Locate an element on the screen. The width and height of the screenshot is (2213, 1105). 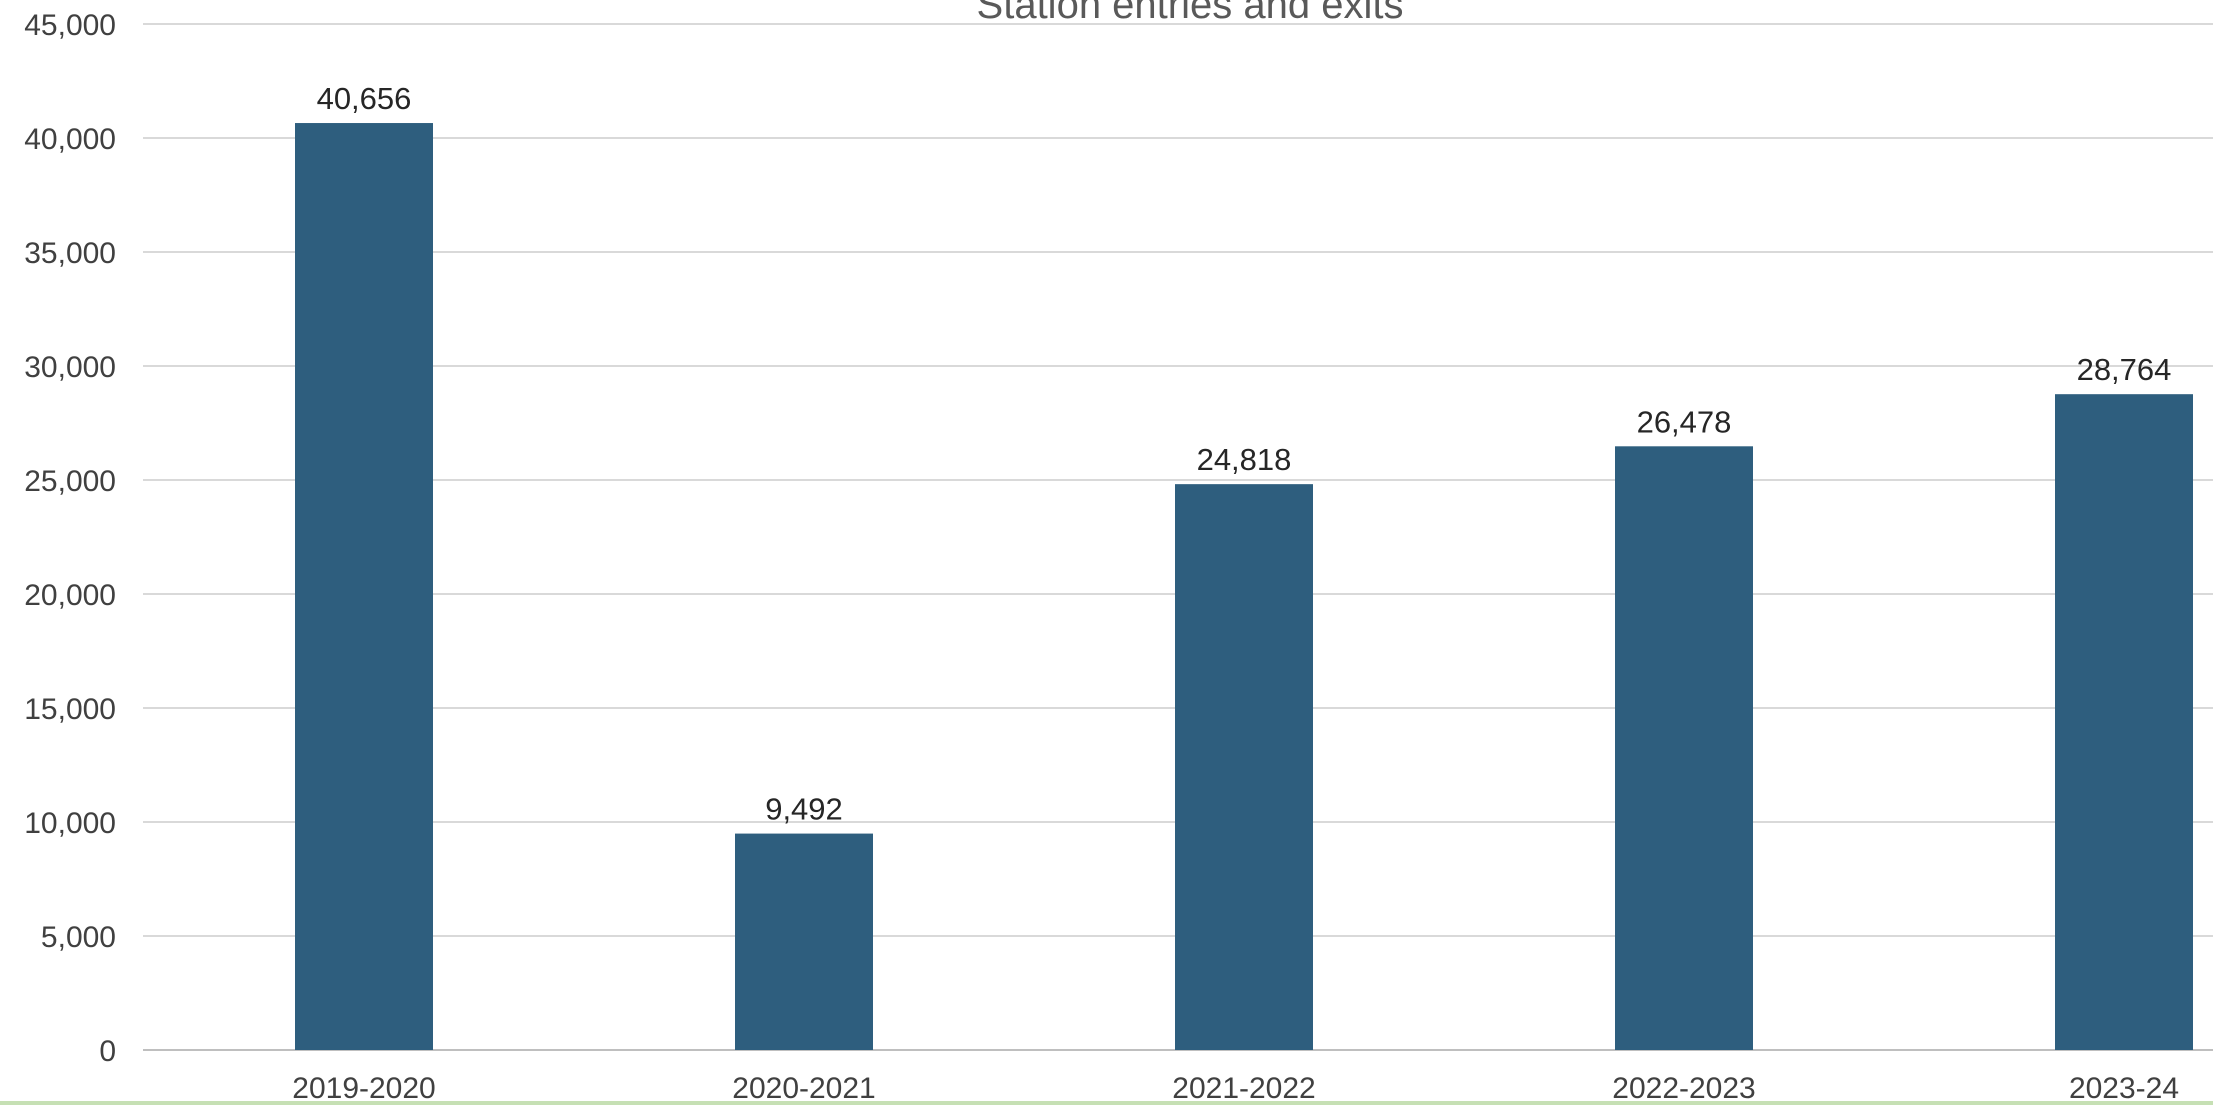
x-tick-label: 2019-2020 is located at coordinates (363, 1088).